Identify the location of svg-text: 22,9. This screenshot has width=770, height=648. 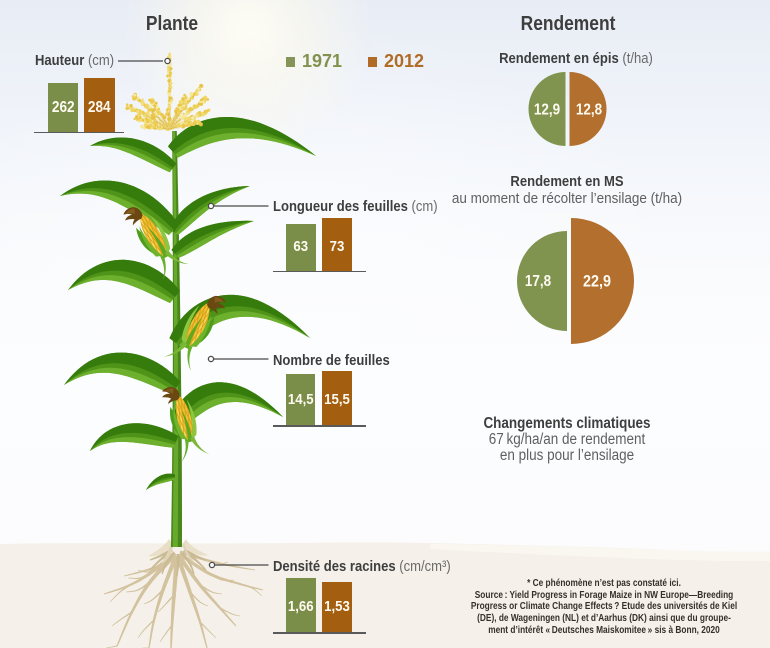
(597, 282).